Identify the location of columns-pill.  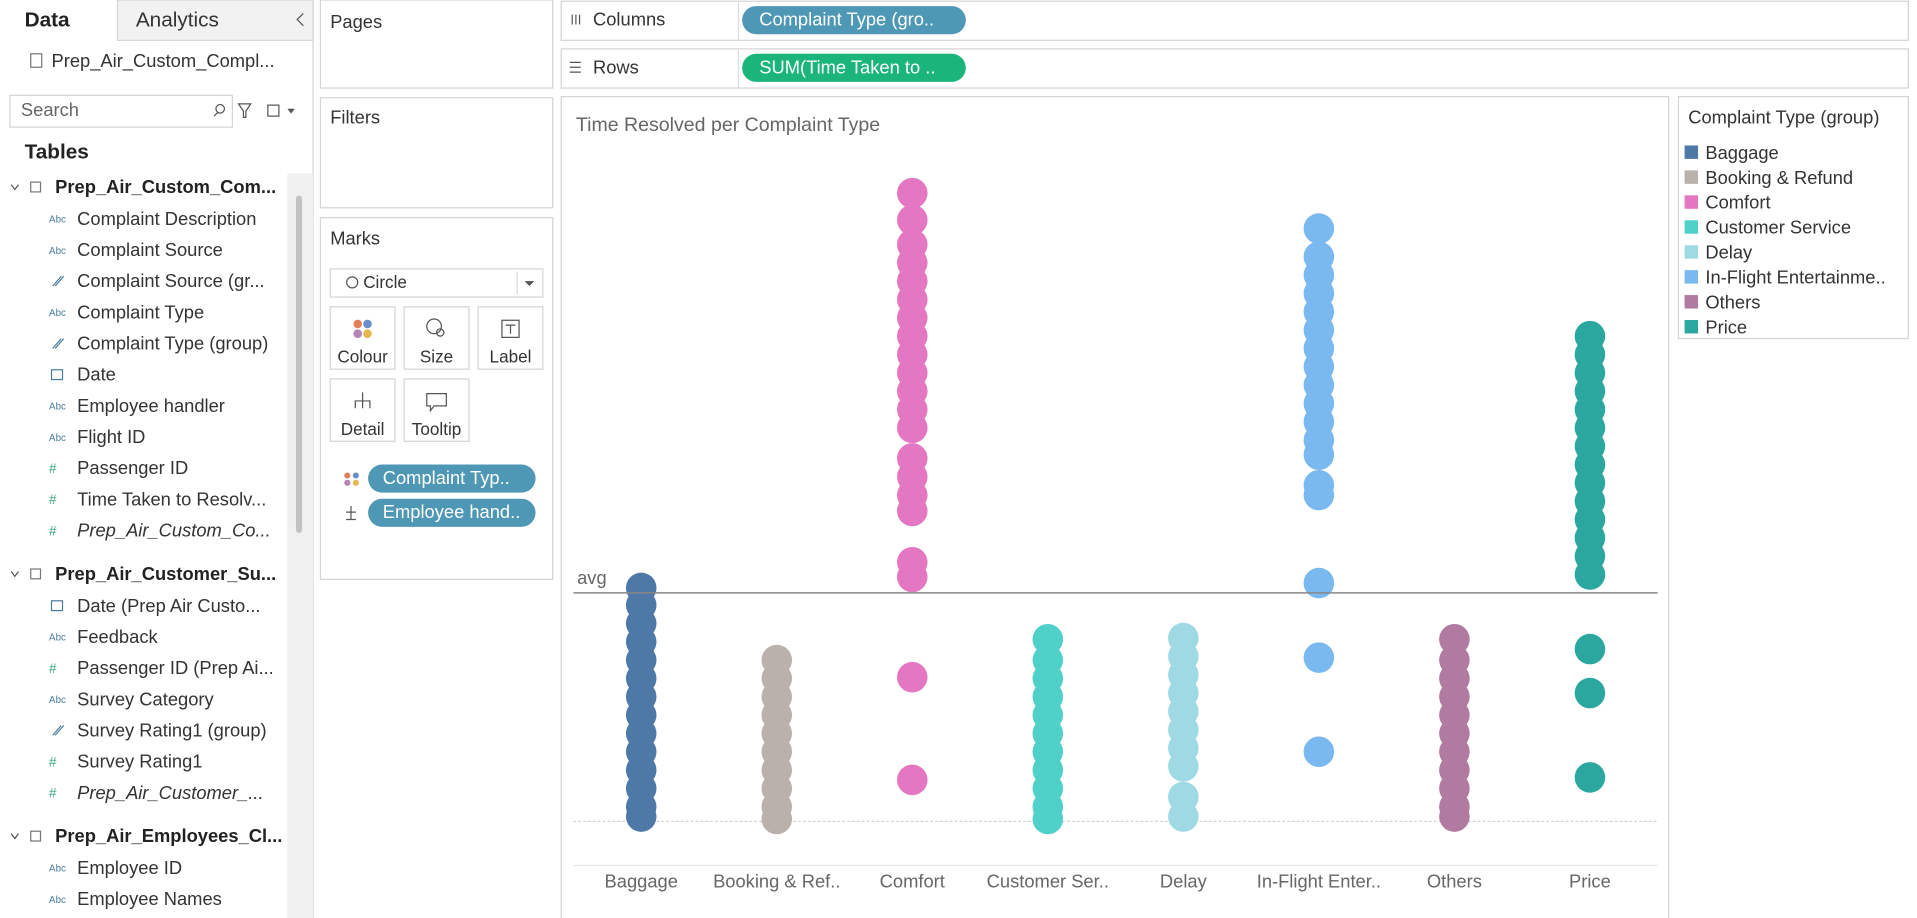
(854, 20).